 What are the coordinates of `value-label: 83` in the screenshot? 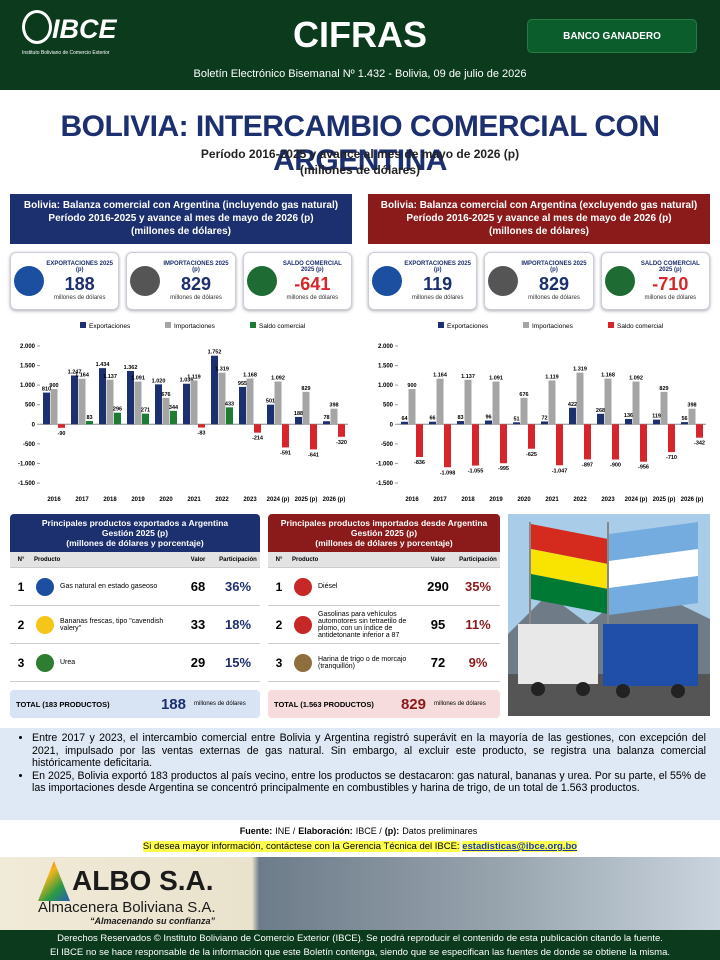 It's located at (89, 418).